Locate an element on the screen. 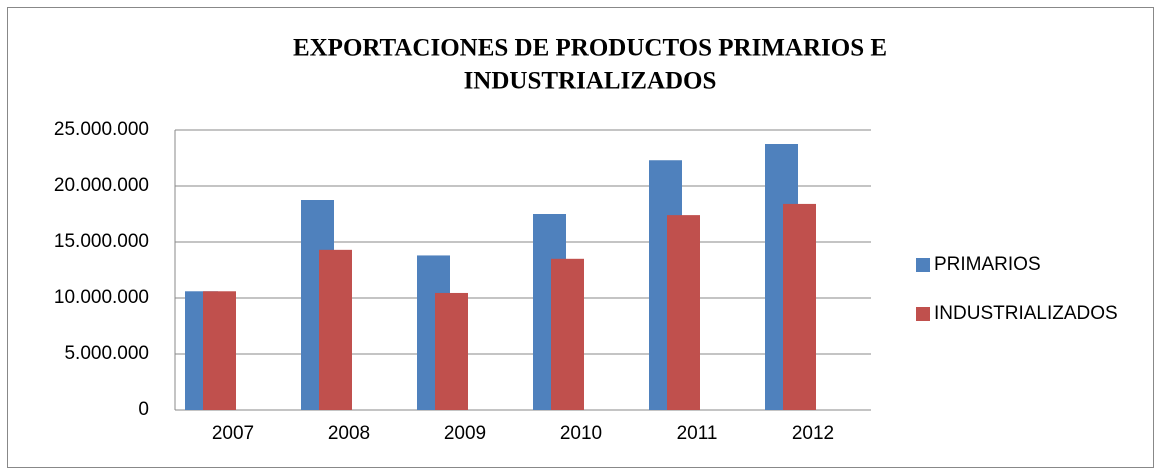 Image resolution: width=1160 pixels, height=470 pixels. y-tick-label: 5.000.000 is located at coordinates (106, 353).